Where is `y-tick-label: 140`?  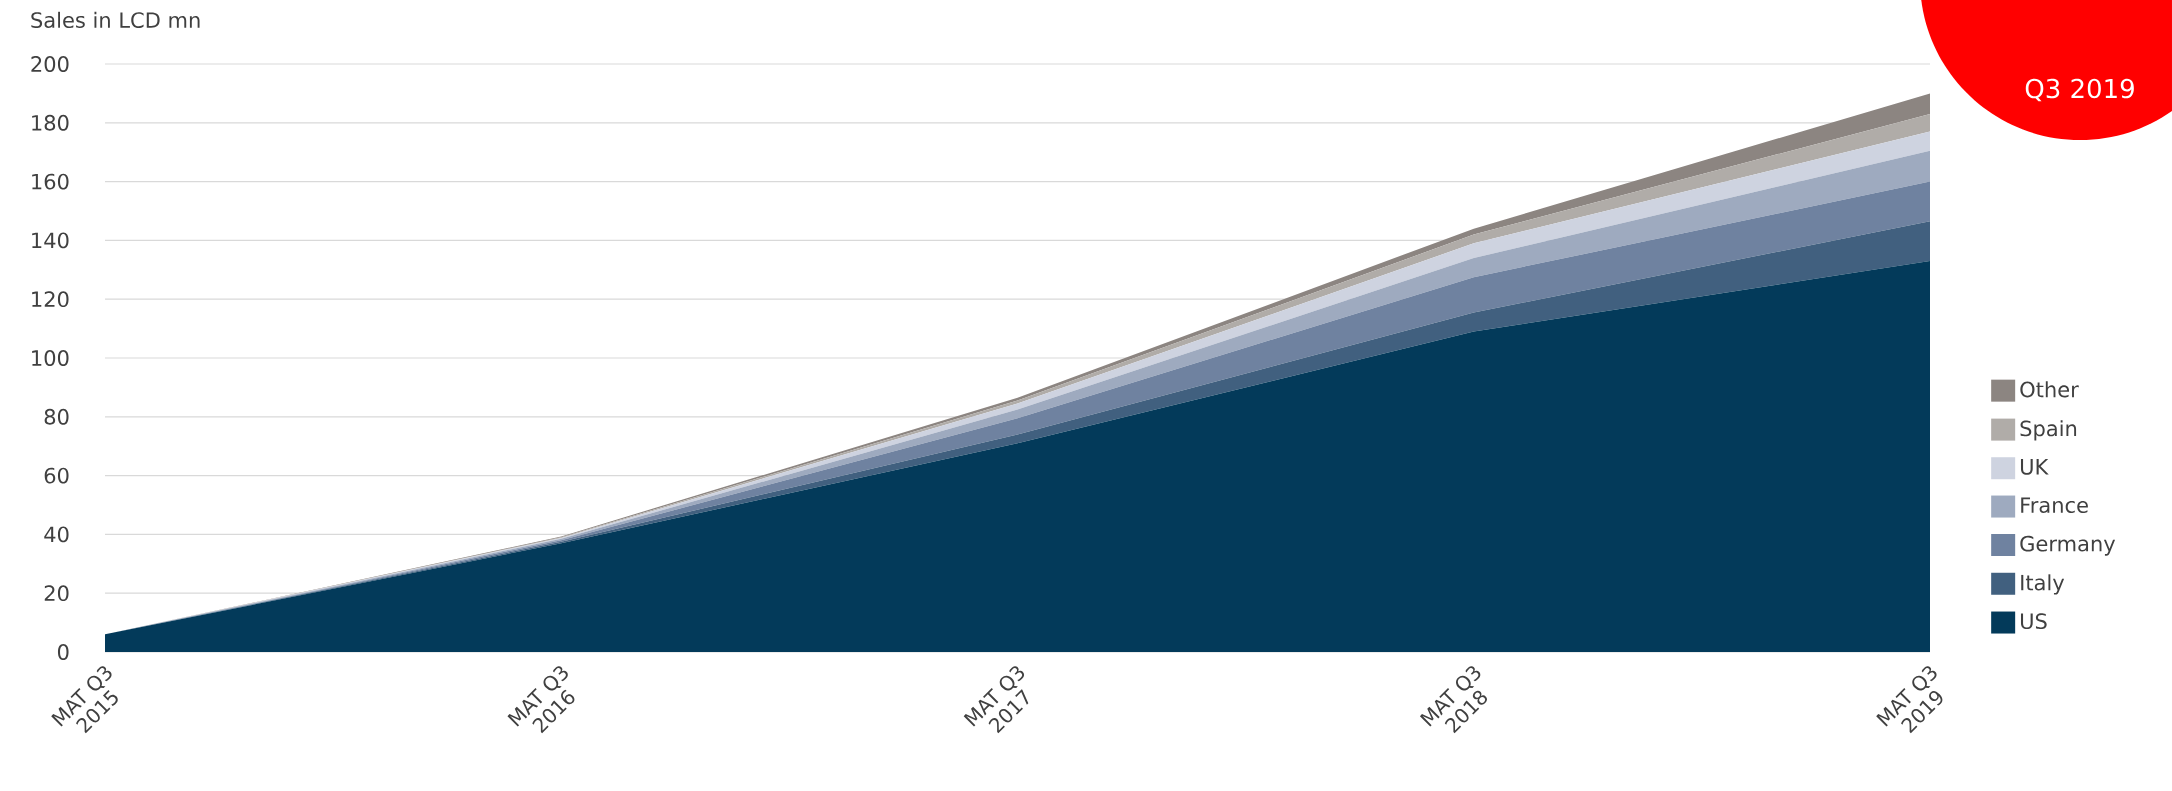 y-tick-label: 140 is located at coordinates (50, 240).